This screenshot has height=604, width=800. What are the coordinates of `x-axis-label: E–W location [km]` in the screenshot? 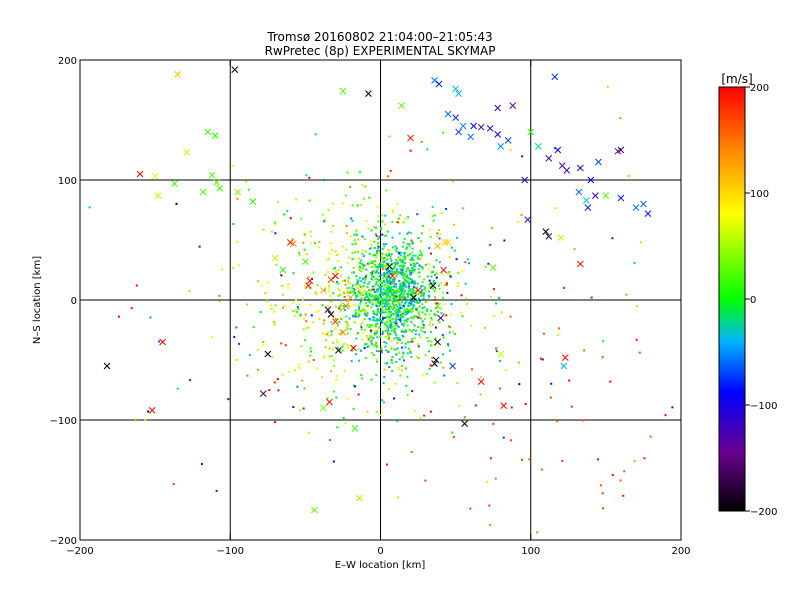 It's located at (380, 565).